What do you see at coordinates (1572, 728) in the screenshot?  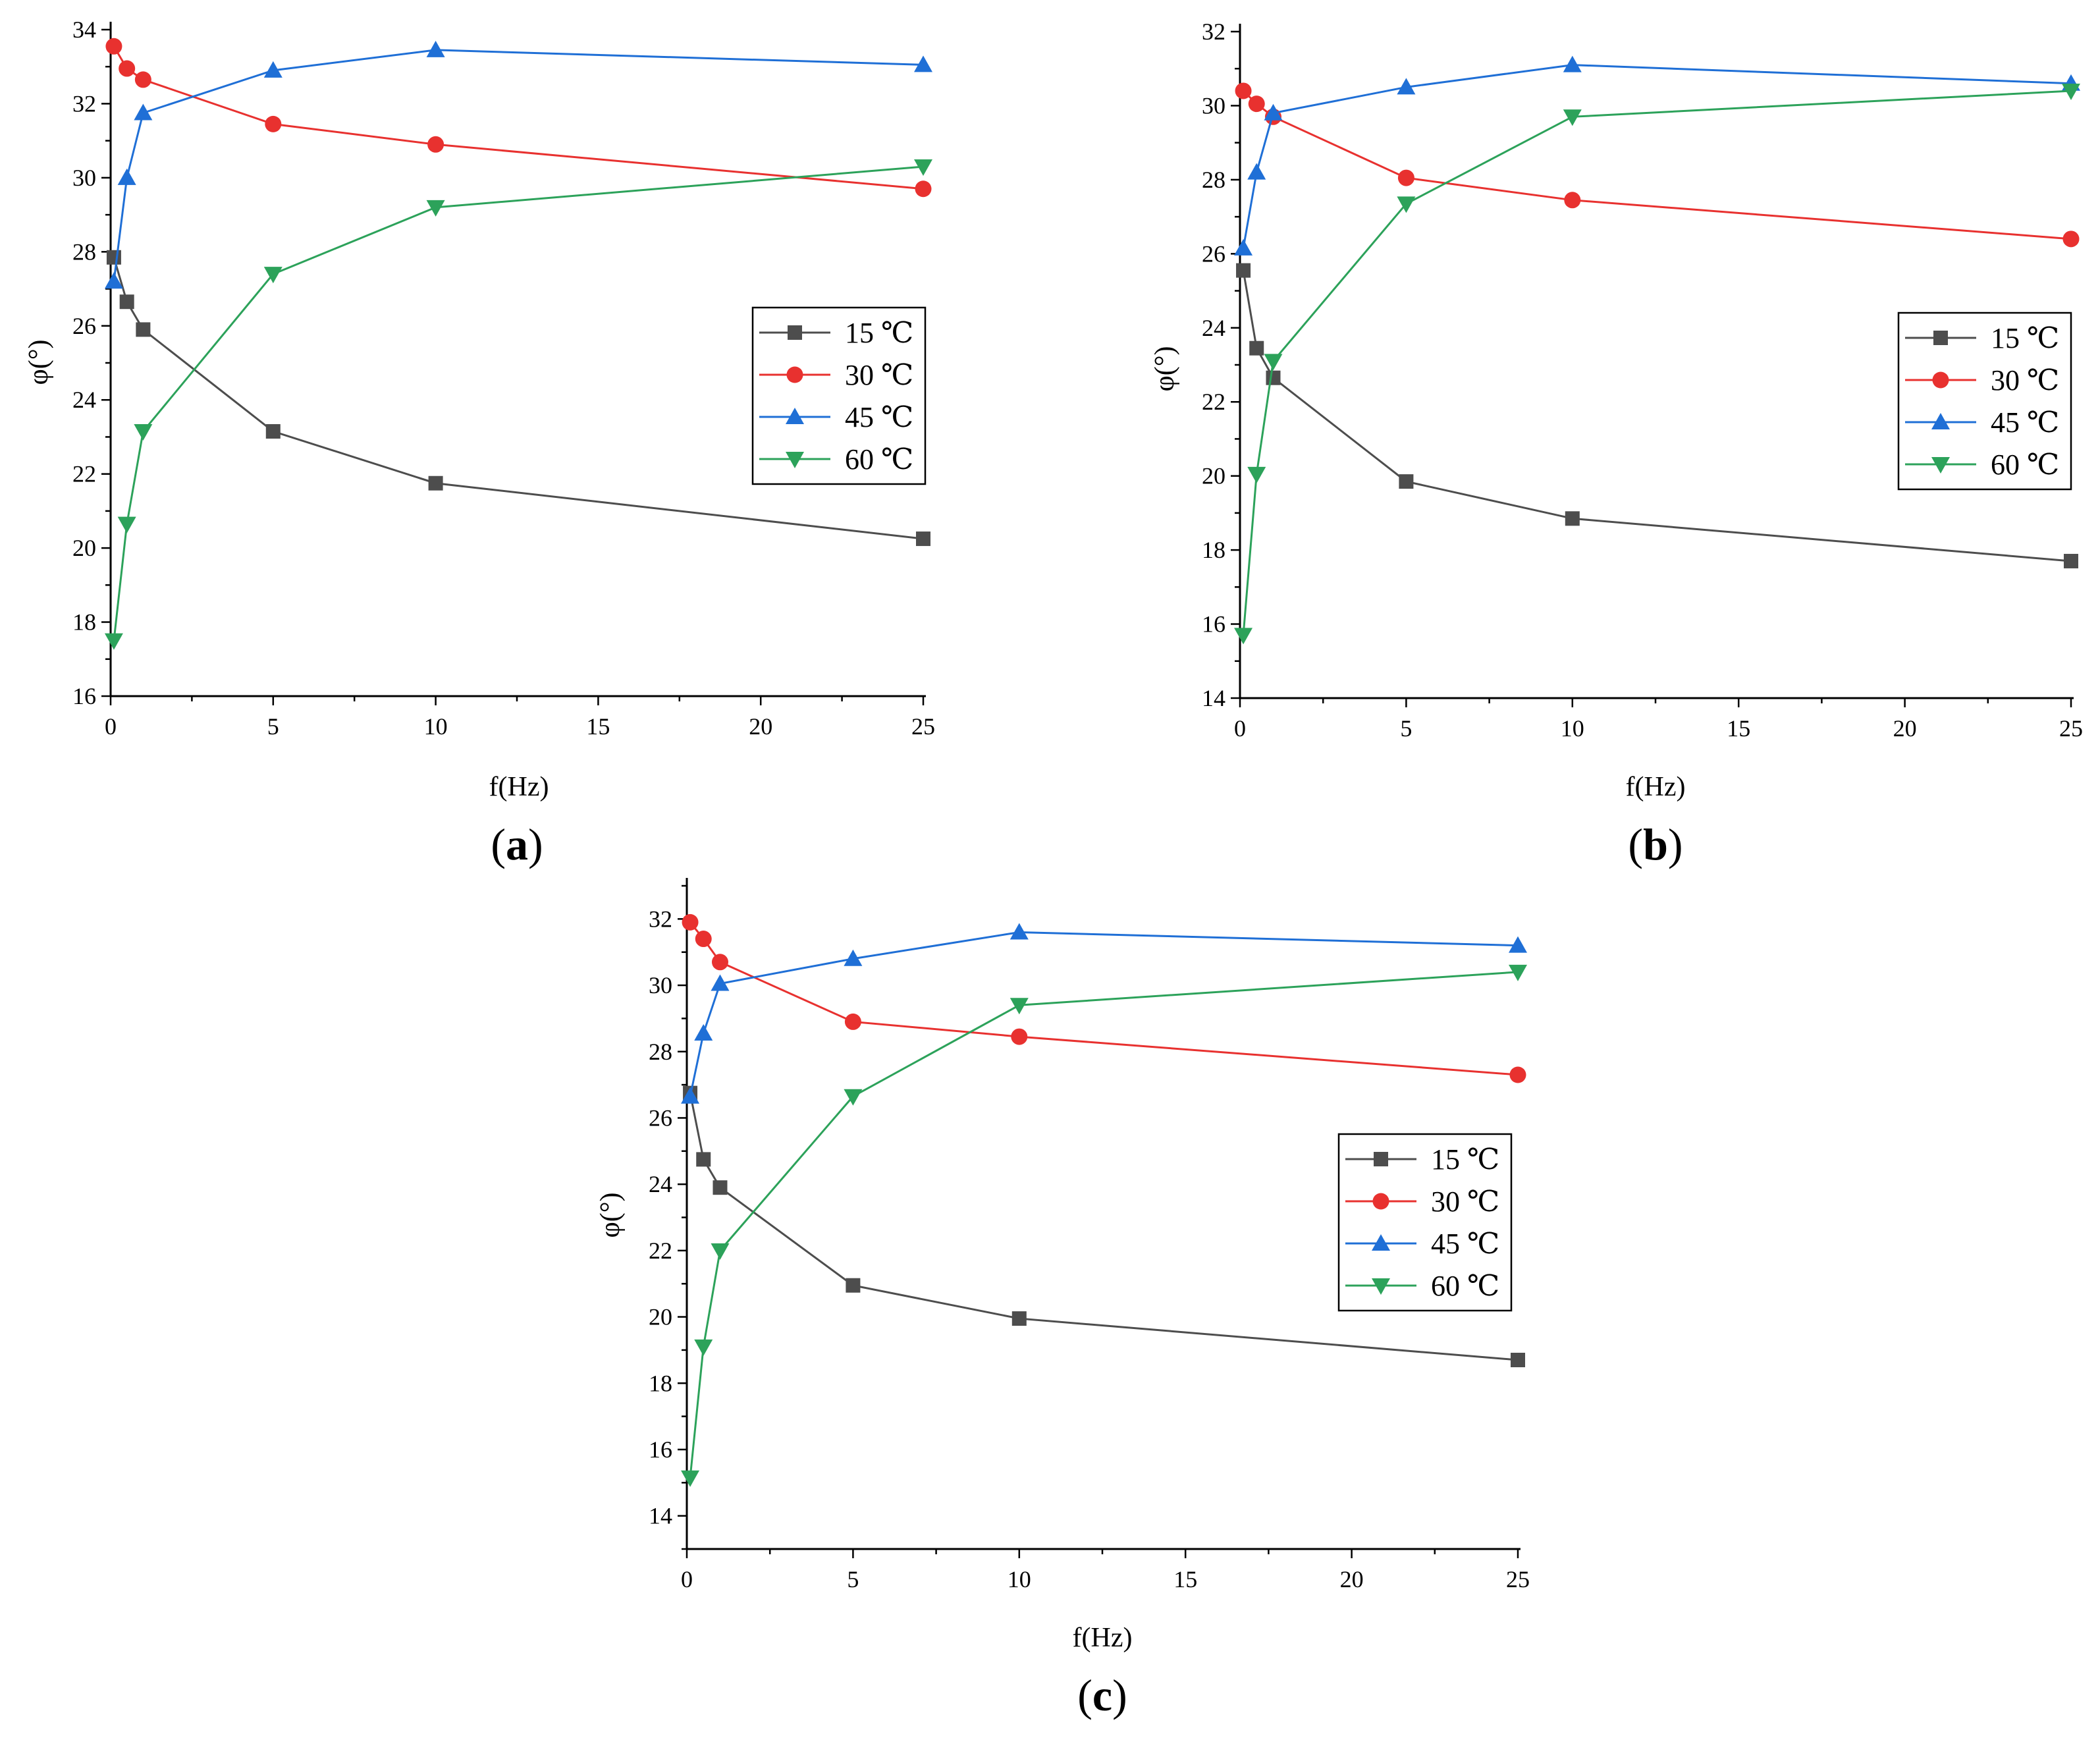 I see `x-tick-label: 10` at bounding box center [1572, 728].